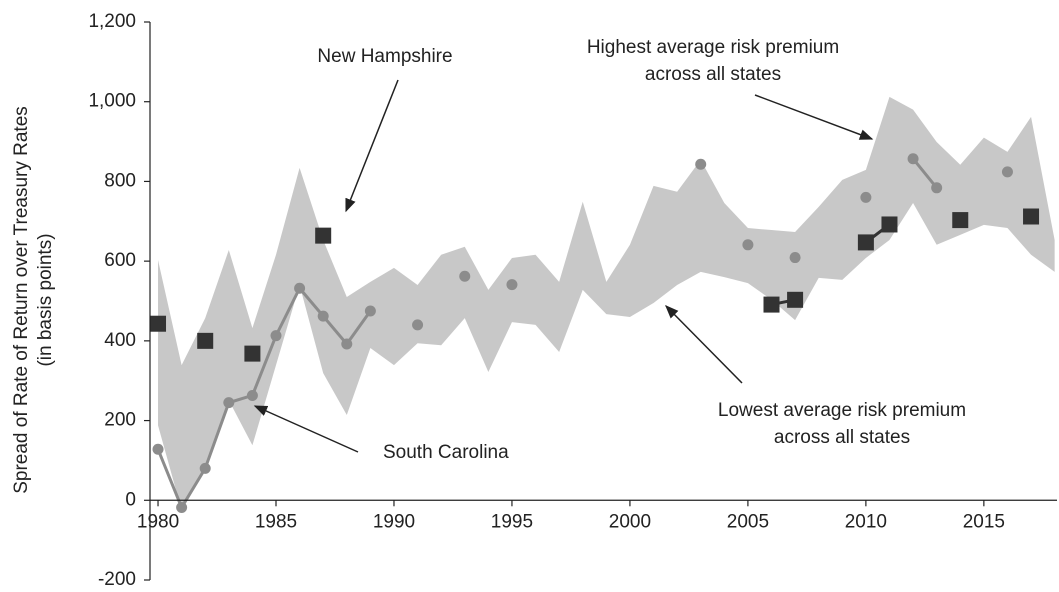 This screenshot has height=592, width=1059. What do you see at coordinates (130, 499) in the screenshot?
I see `y-tick-label: 0` at bounding box center [130, 499].